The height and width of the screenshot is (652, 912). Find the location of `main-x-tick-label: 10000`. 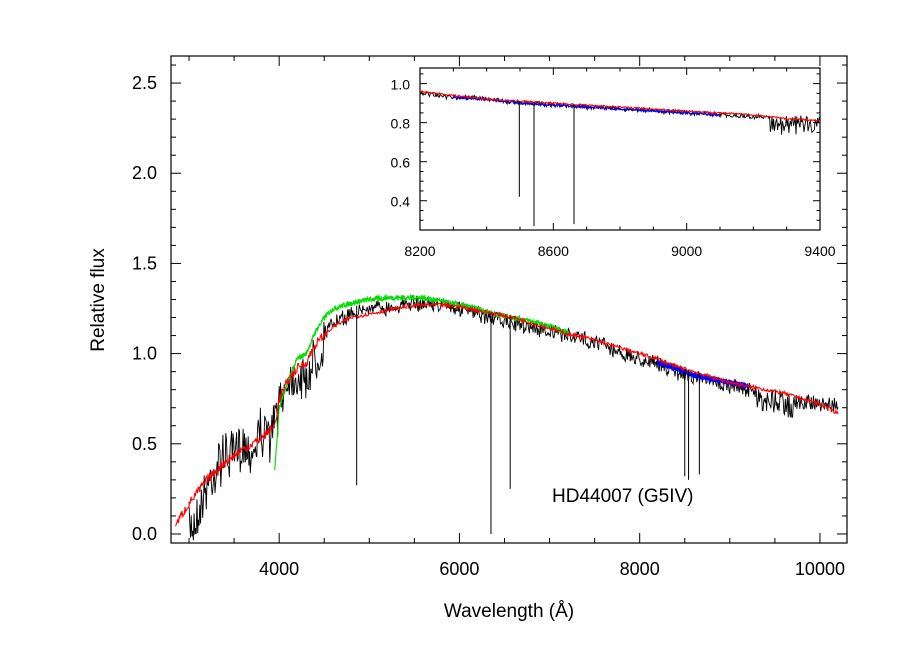

main-x-tick-label: 10000 is located at coordinates (820, 569).